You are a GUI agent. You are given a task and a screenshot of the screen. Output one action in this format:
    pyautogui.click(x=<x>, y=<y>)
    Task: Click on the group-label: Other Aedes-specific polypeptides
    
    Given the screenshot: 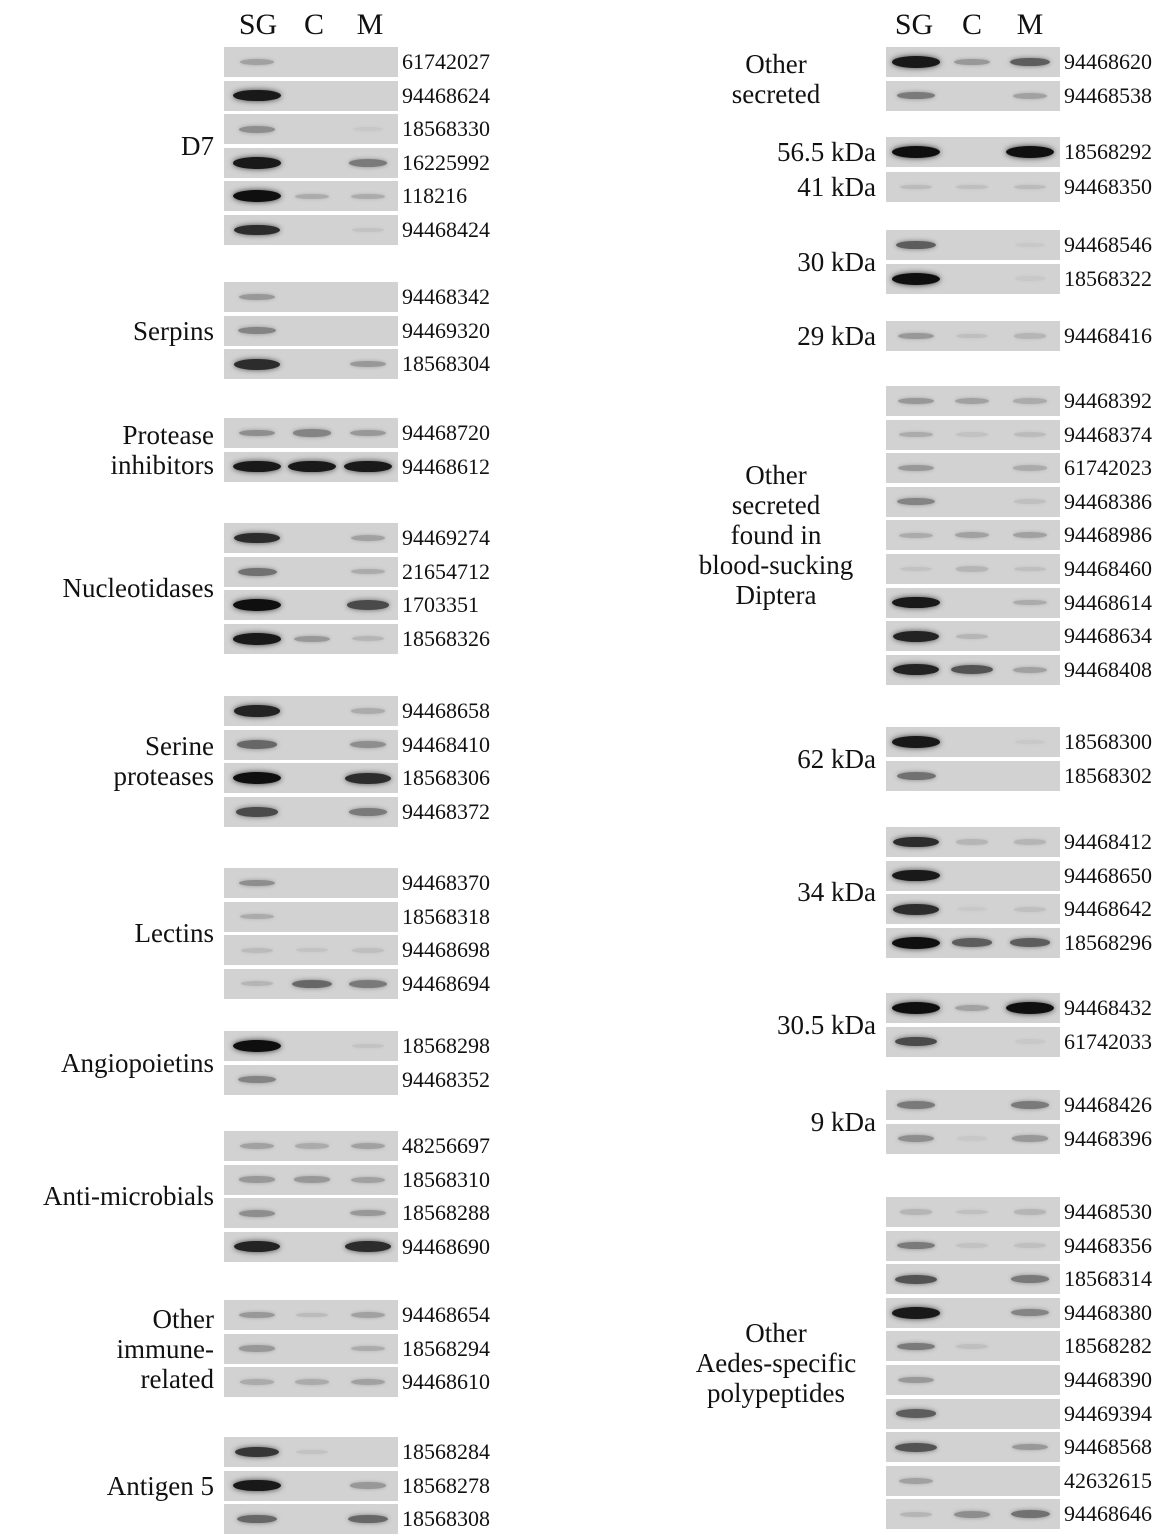 What is the action you would take?
    pyautogui.click(x=776, y=1363)
    